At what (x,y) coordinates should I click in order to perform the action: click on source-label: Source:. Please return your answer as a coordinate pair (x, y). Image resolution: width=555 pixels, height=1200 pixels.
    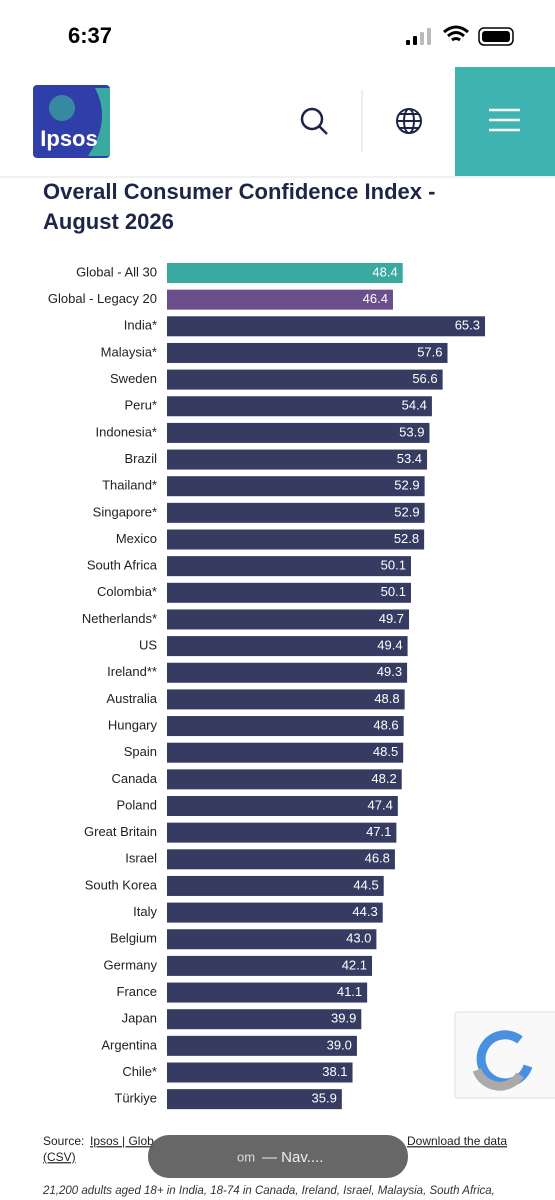
    Looking at the image, I should click on (63, 1141).